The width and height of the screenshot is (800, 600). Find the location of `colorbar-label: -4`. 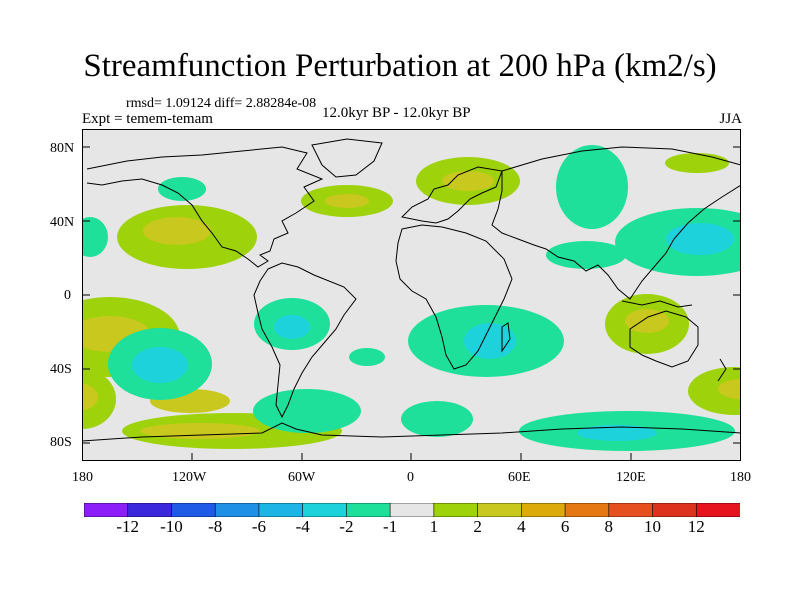

colorbar-label: -4 is located at coordinates (302, 526).